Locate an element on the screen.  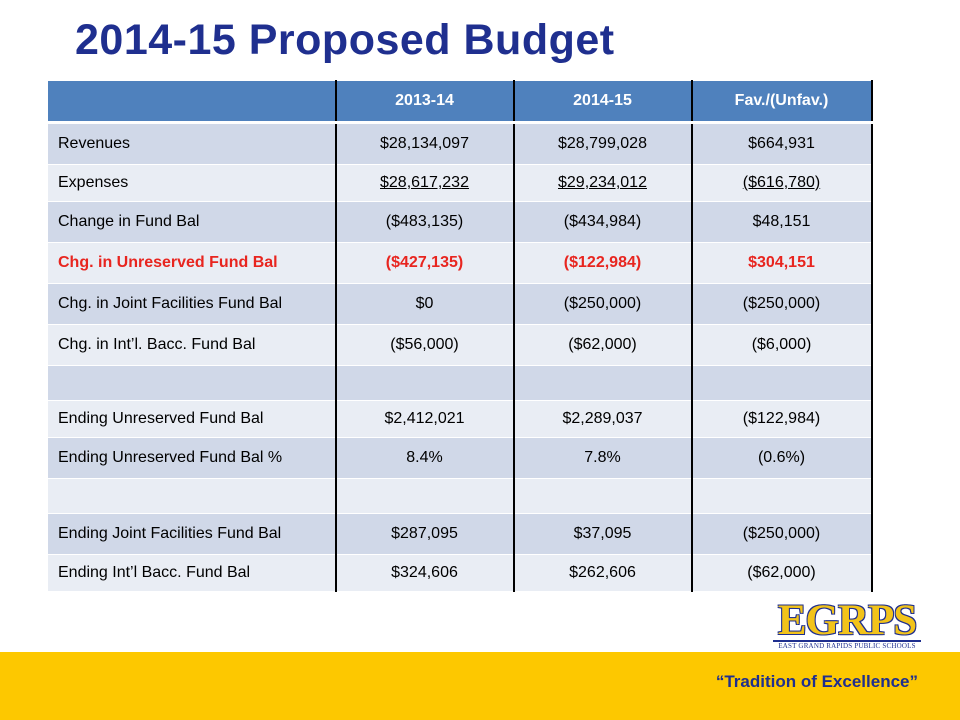
cell-fav-unfav: ($122,984) is located at coordinates (782, 419).